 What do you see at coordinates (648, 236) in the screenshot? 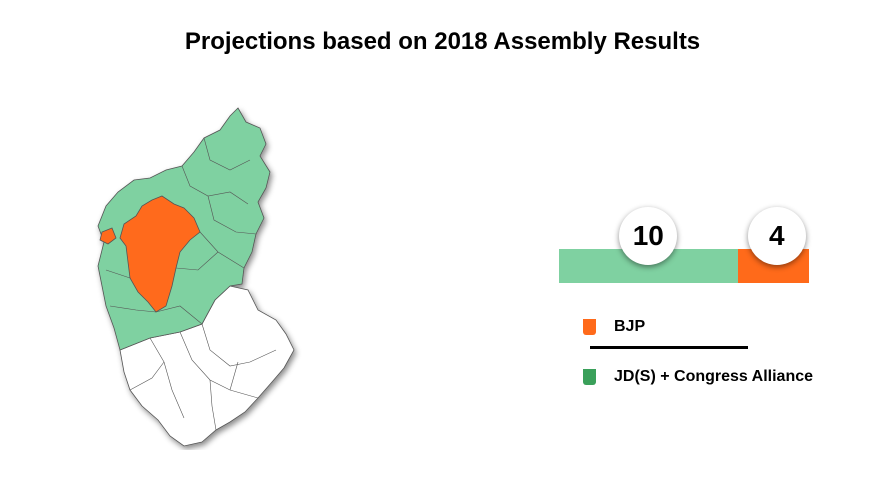
I see `data-label-alliance: 10` at bounding box center [648, 236].